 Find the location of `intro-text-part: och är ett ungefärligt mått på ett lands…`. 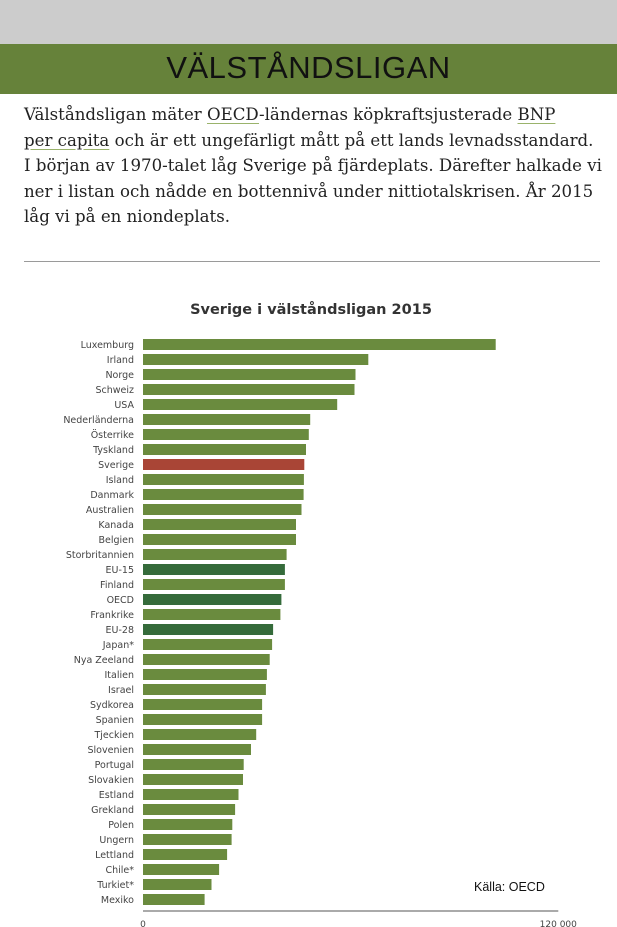

intro-text-part: och är ett ungefärligt mått på ett lands… is located at coordinates (351, 140).